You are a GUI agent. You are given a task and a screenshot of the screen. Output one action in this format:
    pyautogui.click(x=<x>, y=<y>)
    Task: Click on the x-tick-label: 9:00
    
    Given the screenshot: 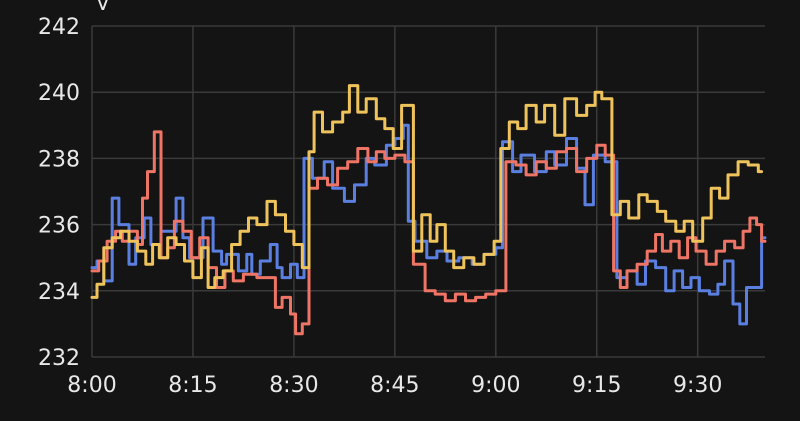 What is the action you would take?
    pyautogui.click(x=495, y=385)
    